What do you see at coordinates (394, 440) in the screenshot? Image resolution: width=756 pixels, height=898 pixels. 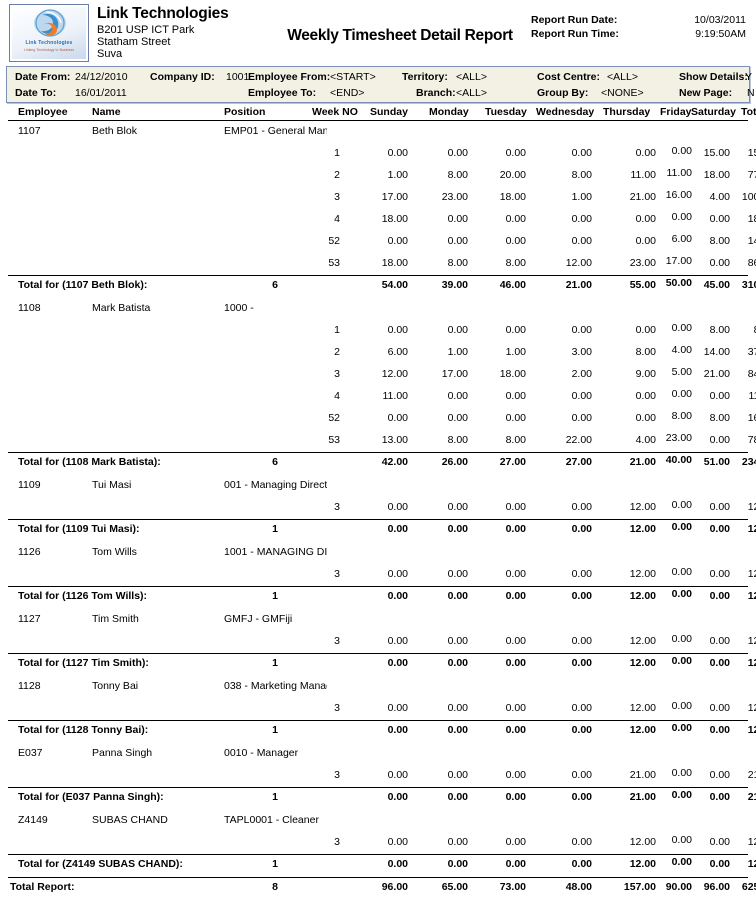 I see `cell-sun: 13.00` at bounding box center [394, 440].